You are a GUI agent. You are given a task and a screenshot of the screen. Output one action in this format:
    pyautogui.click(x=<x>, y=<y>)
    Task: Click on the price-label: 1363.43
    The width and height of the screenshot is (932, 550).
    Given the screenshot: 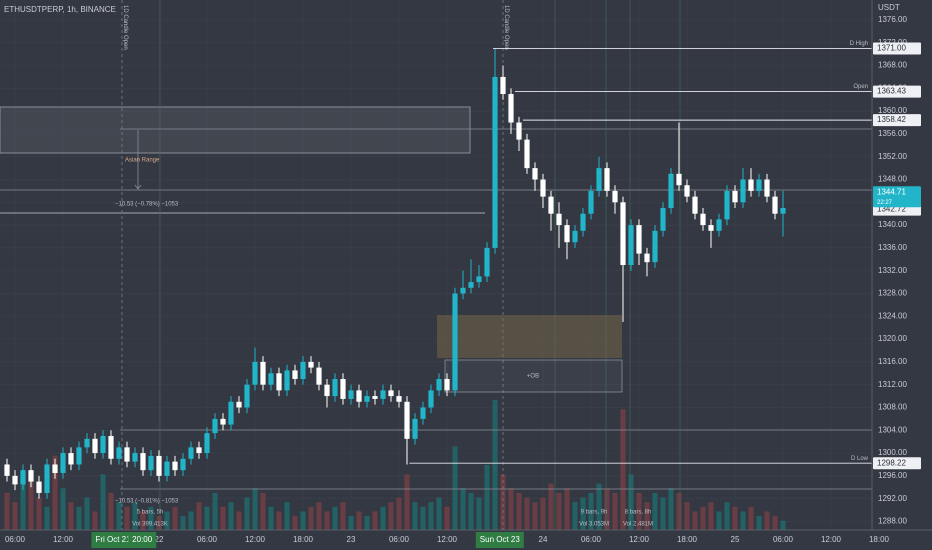 What is the action you would take?
    pyautogui.click(x=891, y=91)
    